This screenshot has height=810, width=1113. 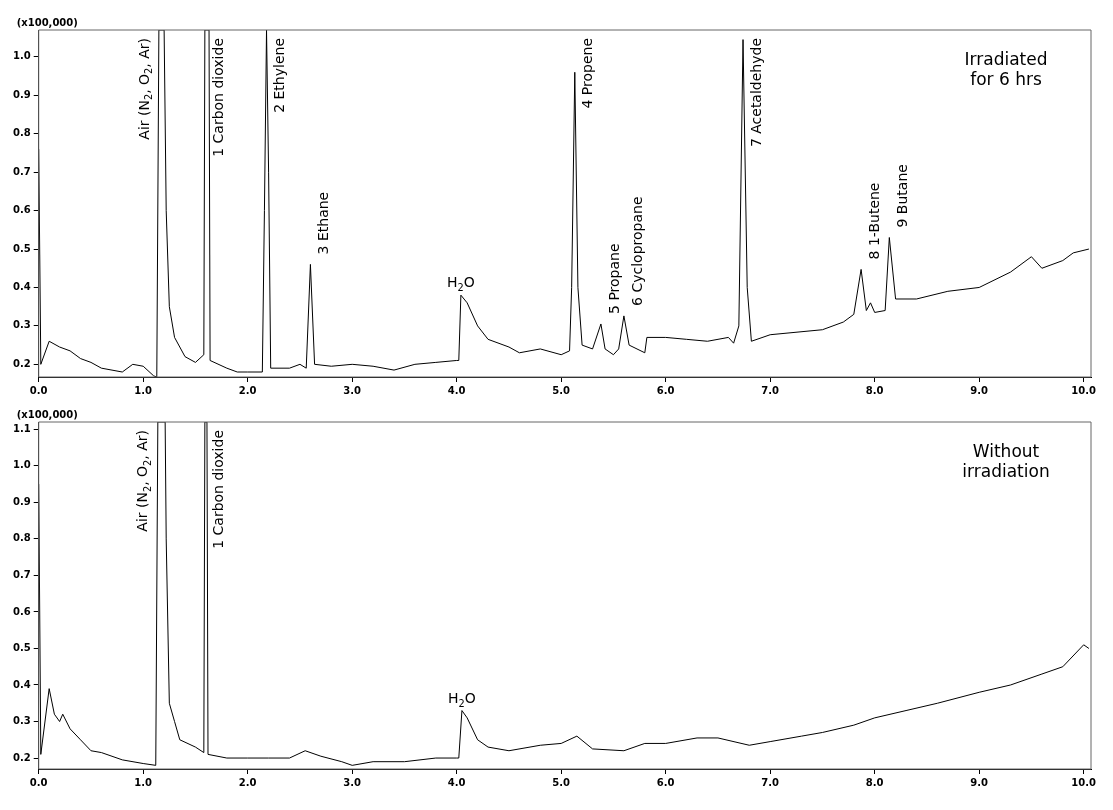 I want to click on annotation: 9 Butane, so click(x=901, y=196).